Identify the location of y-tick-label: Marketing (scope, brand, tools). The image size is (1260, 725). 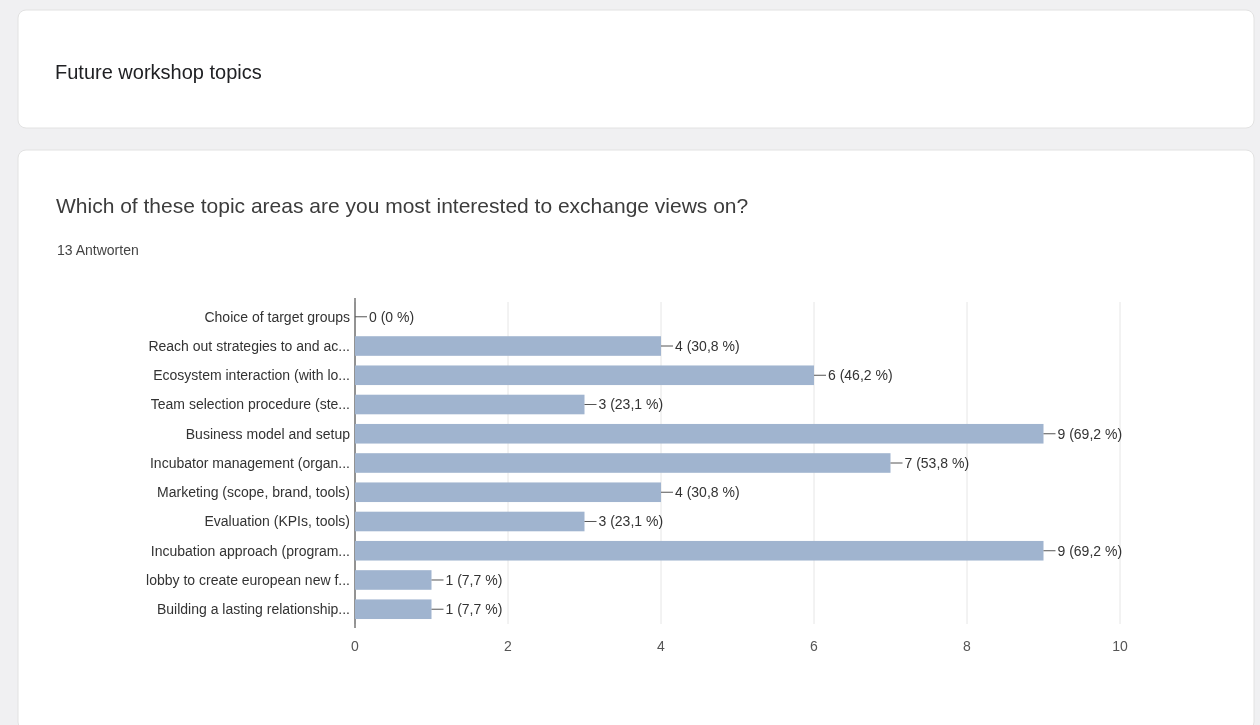
(253, 492).